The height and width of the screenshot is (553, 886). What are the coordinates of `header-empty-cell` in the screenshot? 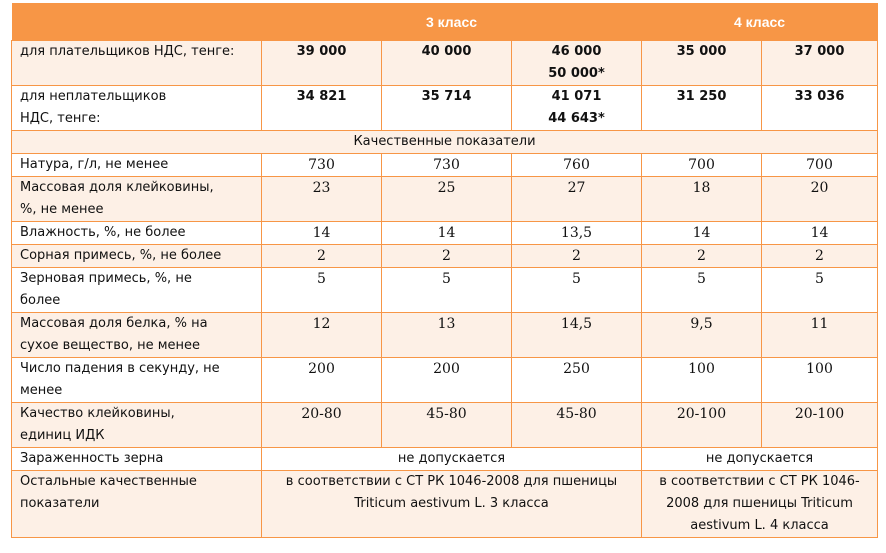 It's located at (136, 22).